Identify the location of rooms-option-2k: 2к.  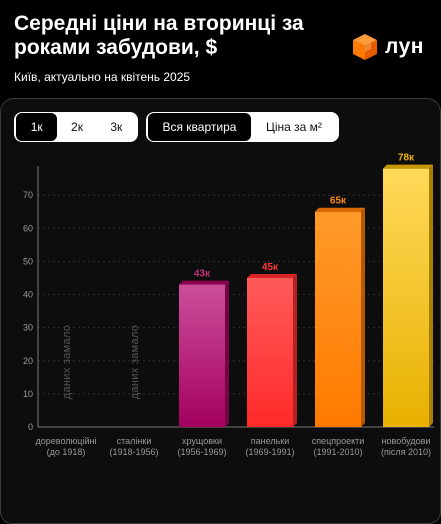
(77, 127).